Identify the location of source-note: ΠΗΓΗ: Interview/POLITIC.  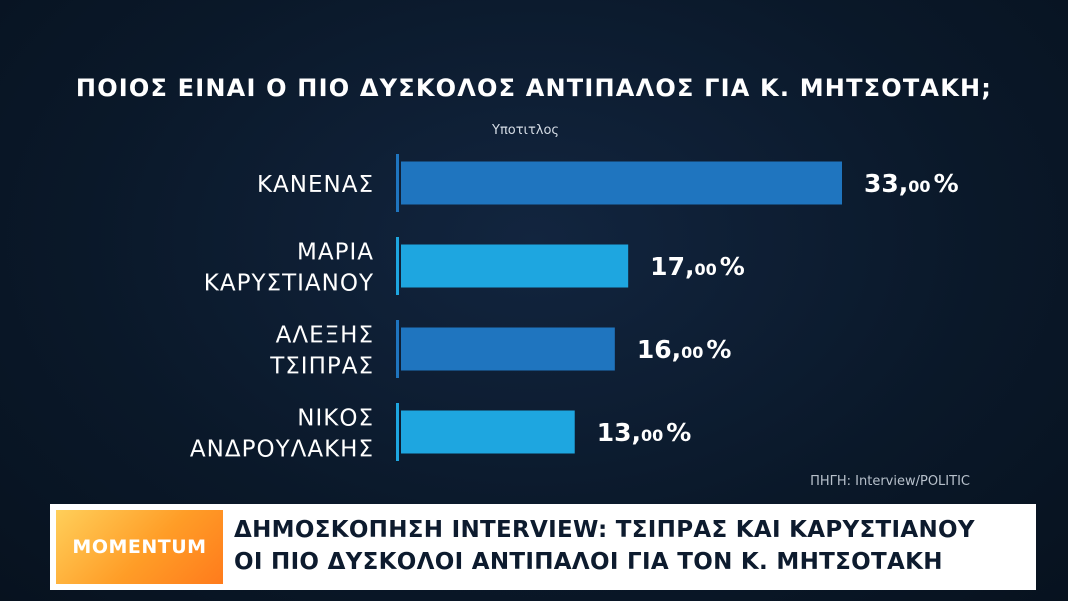
(890, 481).